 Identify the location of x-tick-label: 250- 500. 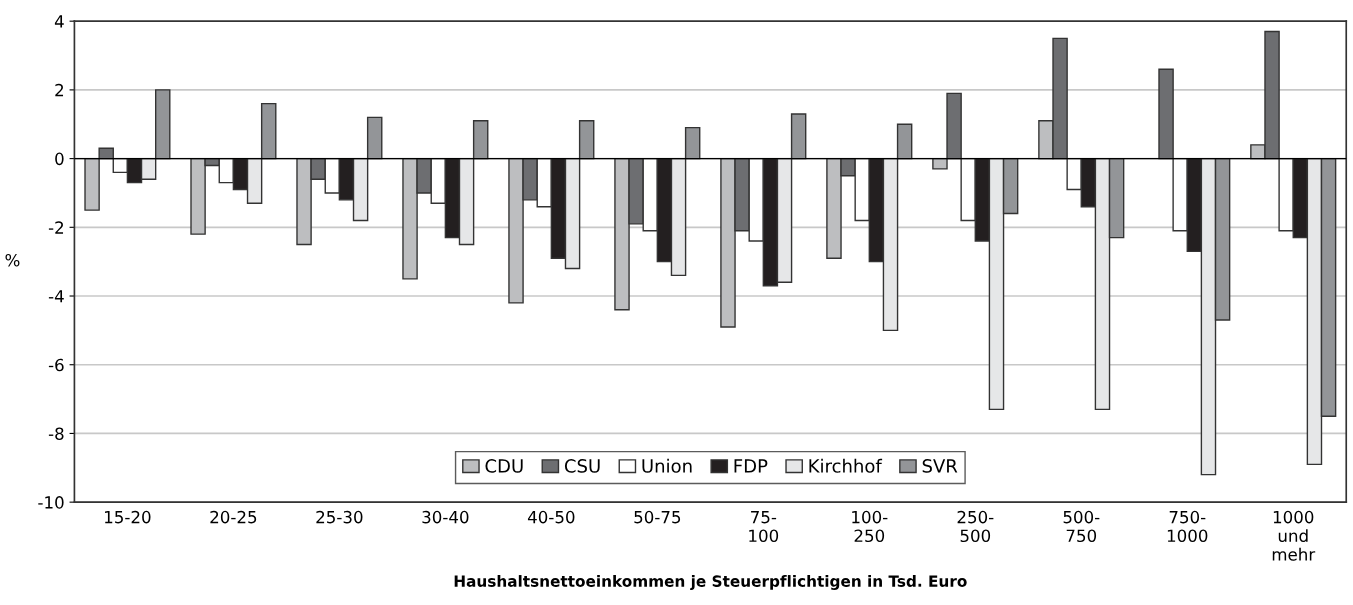
(975, 526).